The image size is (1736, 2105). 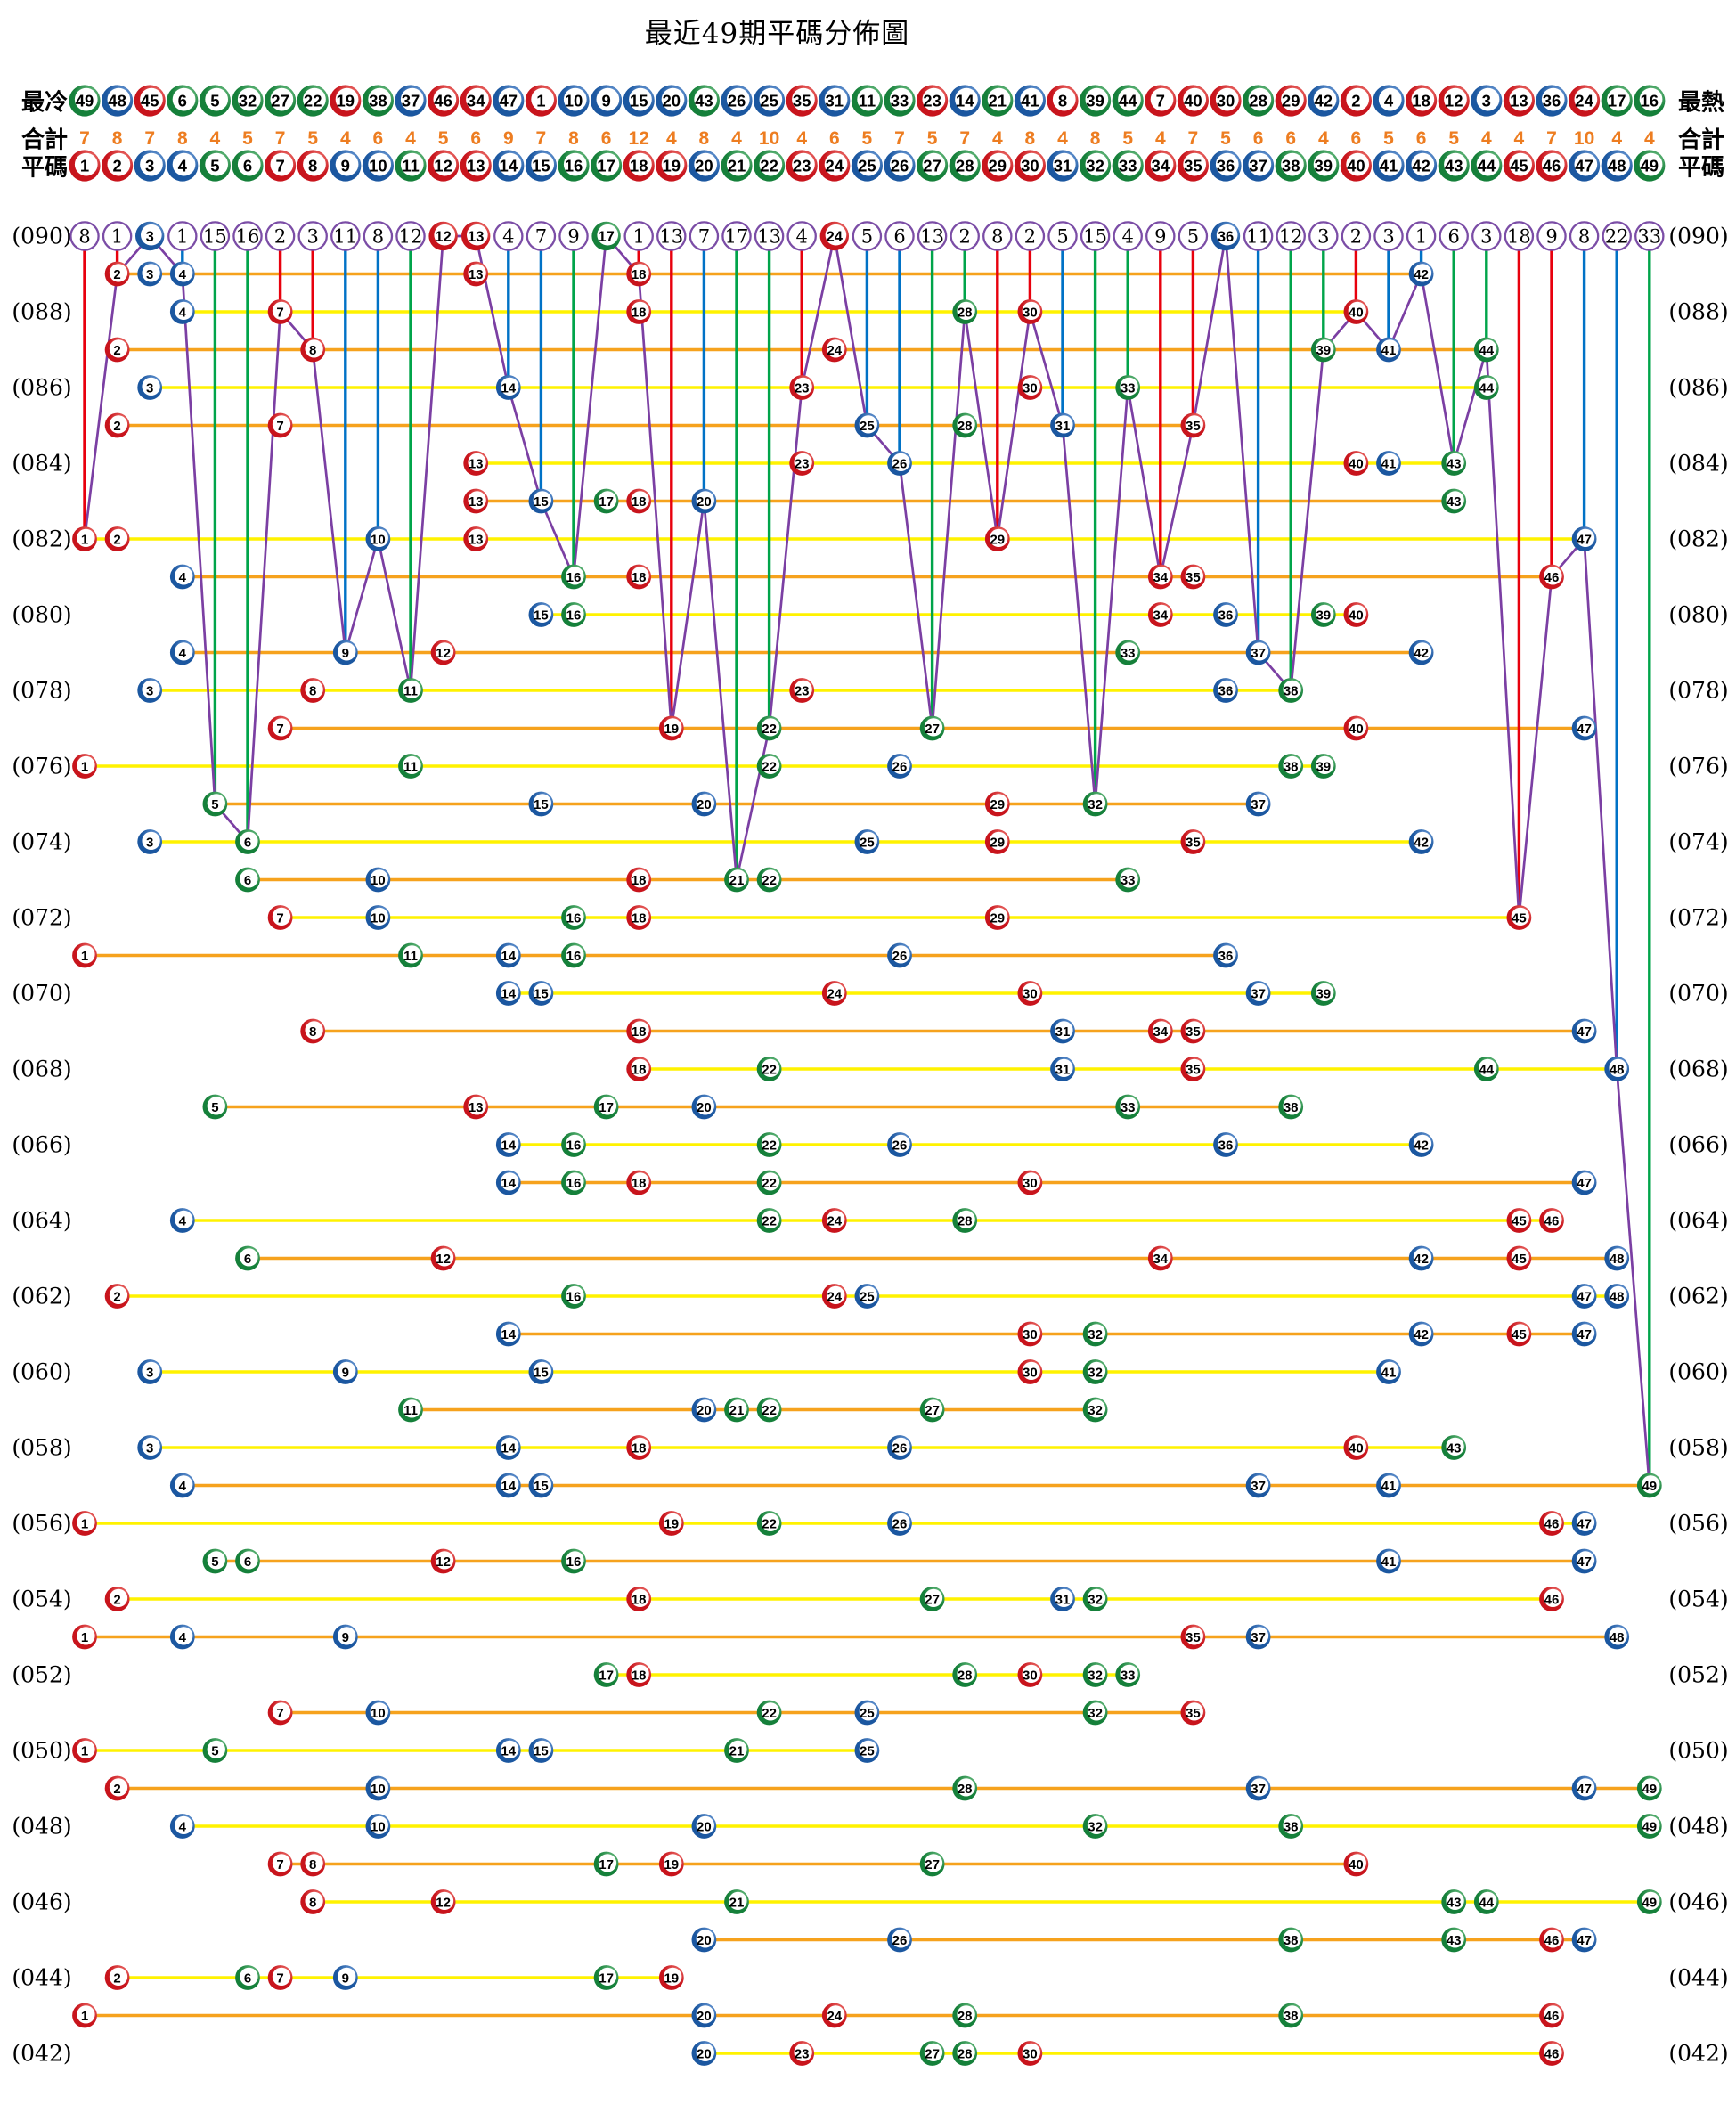 I want to click on svg-text: 8, so click(x=312, y=1032).